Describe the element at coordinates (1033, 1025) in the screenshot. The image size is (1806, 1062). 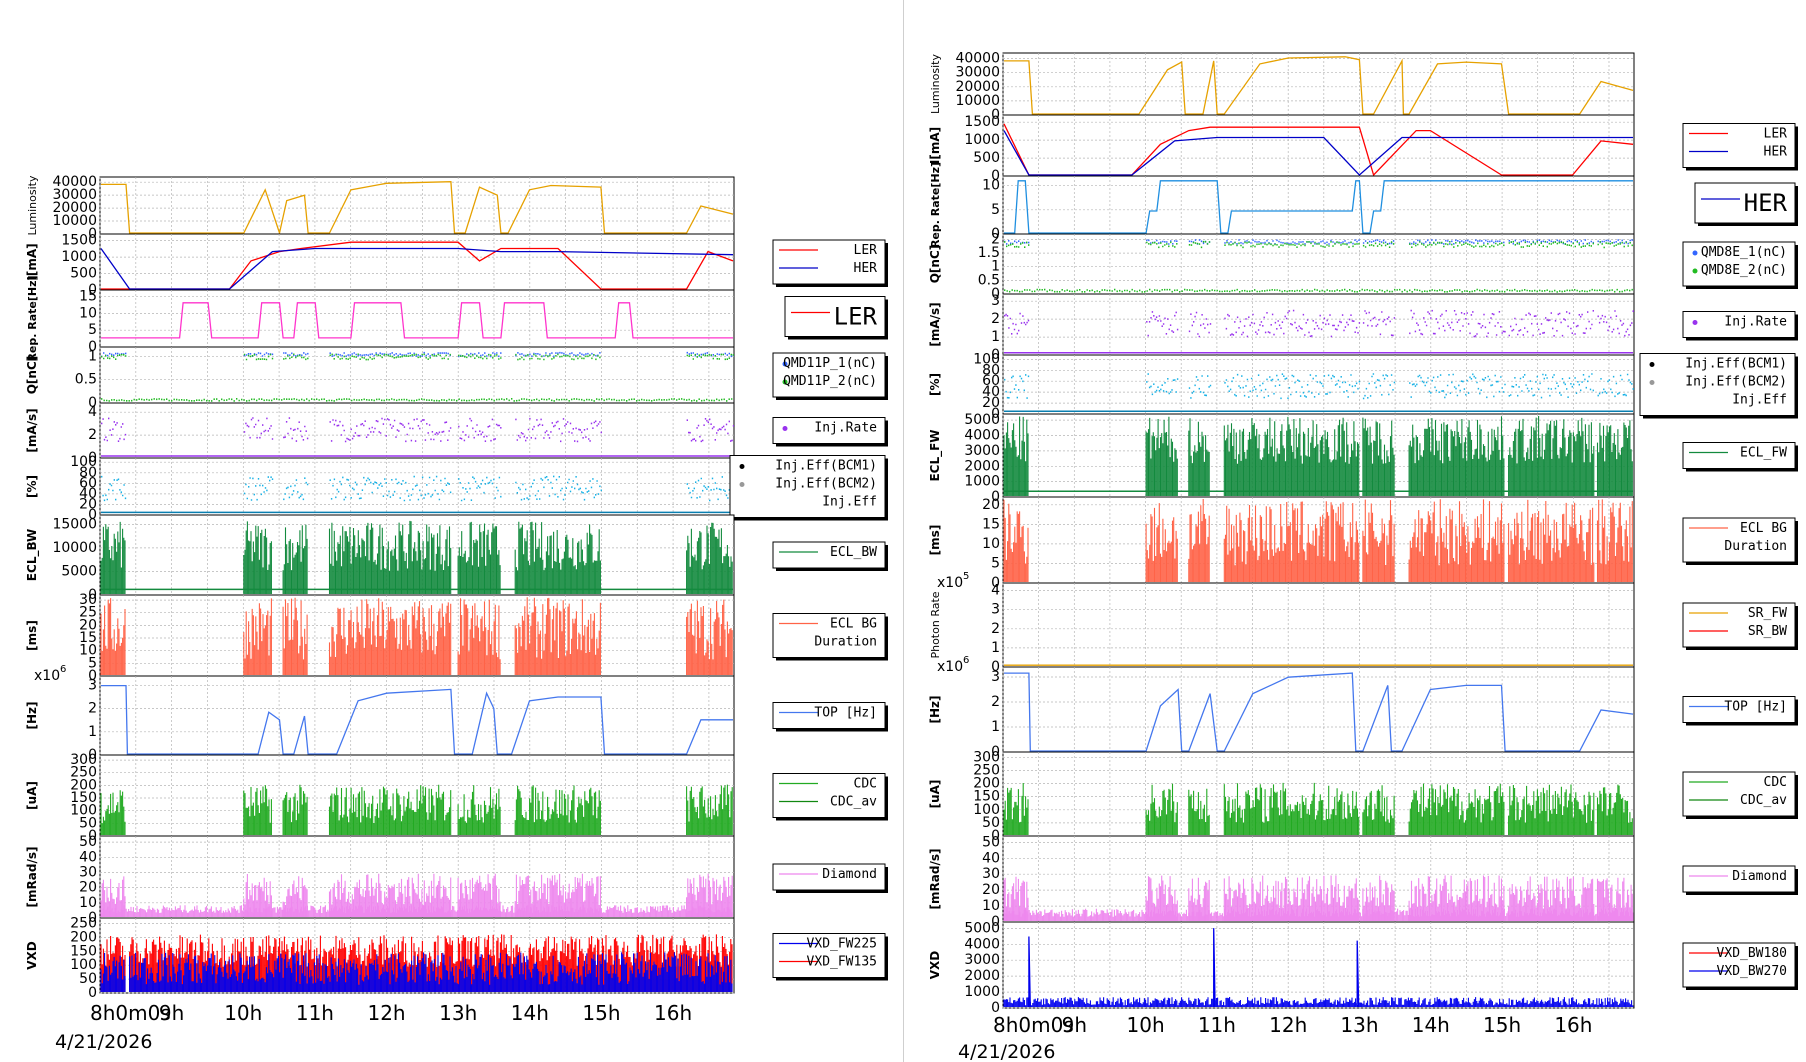
I see `time-tick-label: 8h0m0s` at that location.